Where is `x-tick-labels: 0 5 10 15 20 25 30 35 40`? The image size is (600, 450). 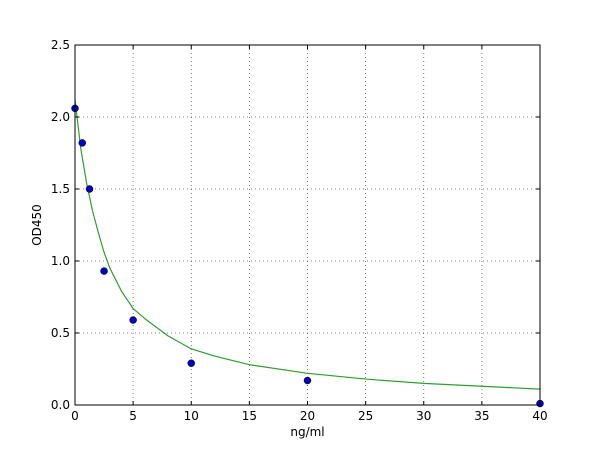 x-tick-labels: 0 5 10 15 20 25 30 35 40 is located at coordinates (309, 416).